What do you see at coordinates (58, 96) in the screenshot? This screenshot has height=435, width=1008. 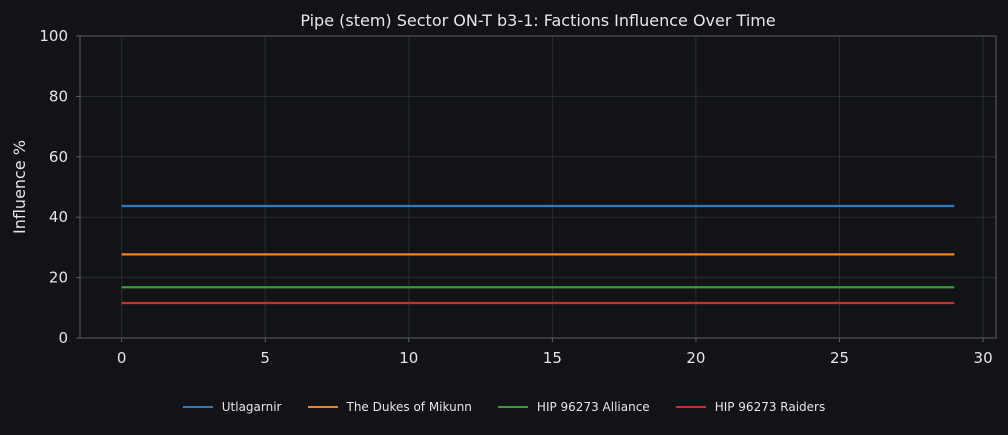 I see `y-tick-label: 80` at bounding box center [58, 96].